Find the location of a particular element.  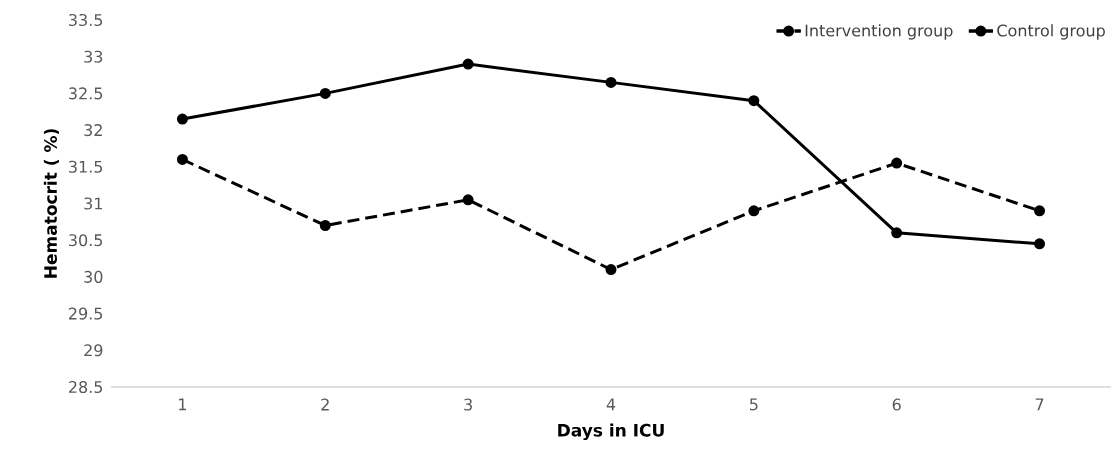

y-tick-label: 29 is located at coordinates (93, 350).